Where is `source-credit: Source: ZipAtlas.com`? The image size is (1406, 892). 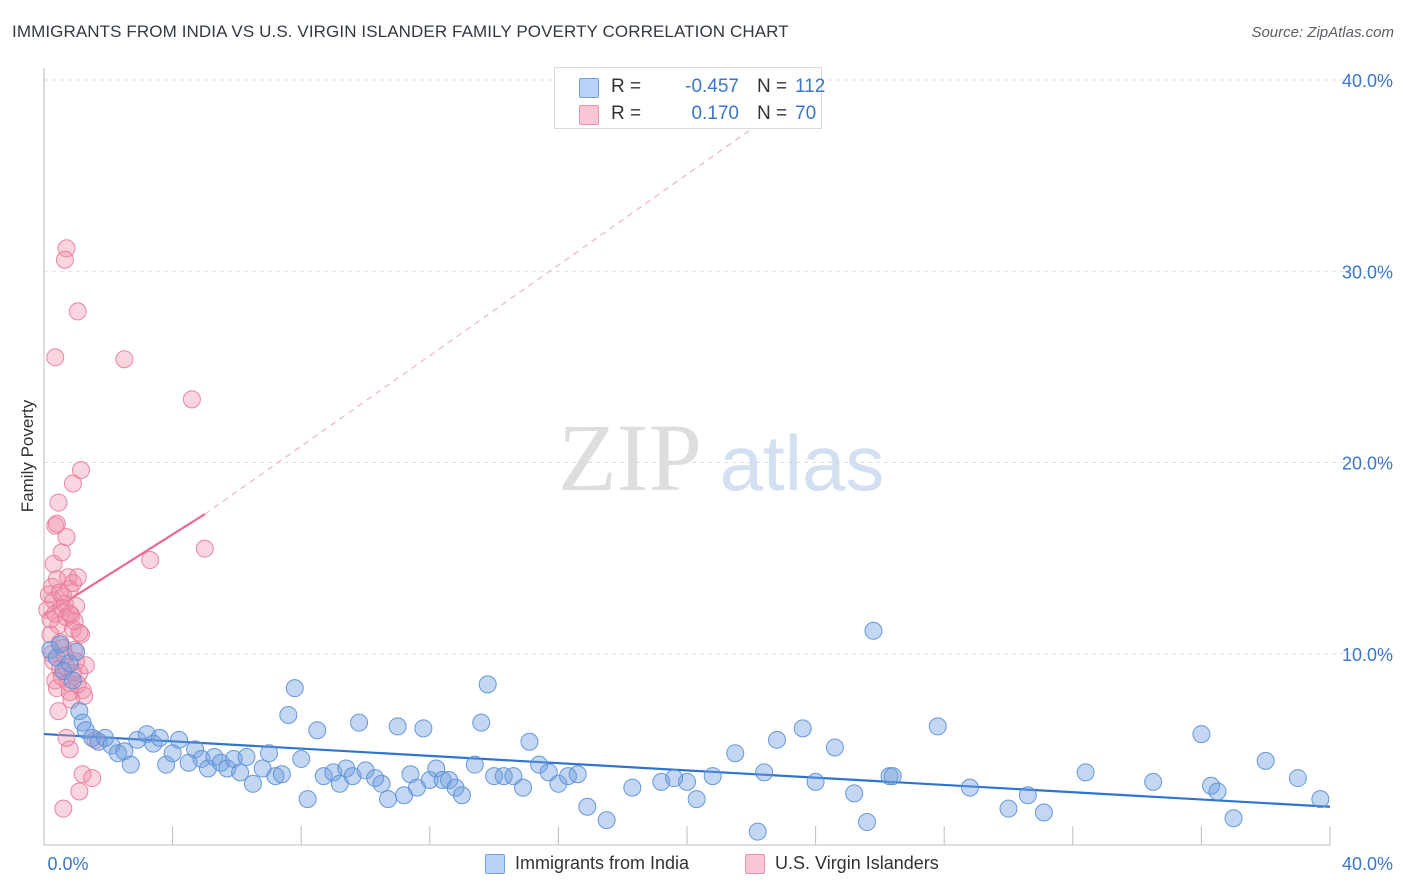
source-credit: Source: ZipAtlas.com is located at coordinates (1322, 32).